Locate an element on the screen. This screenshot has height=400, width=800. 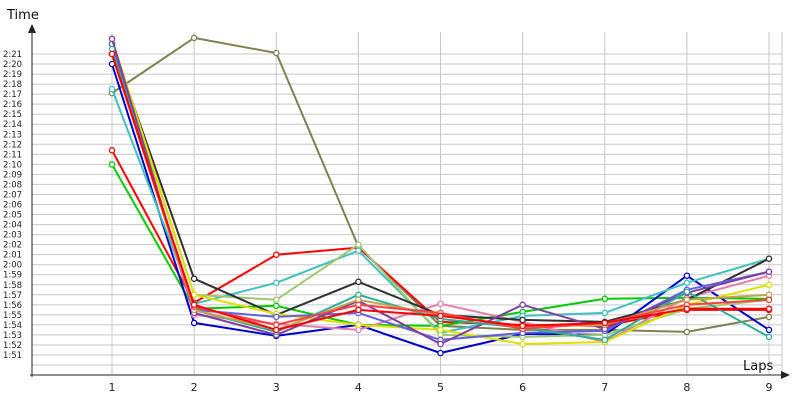
y-tick-label: 2:06 is located at coordinates (12, 206).